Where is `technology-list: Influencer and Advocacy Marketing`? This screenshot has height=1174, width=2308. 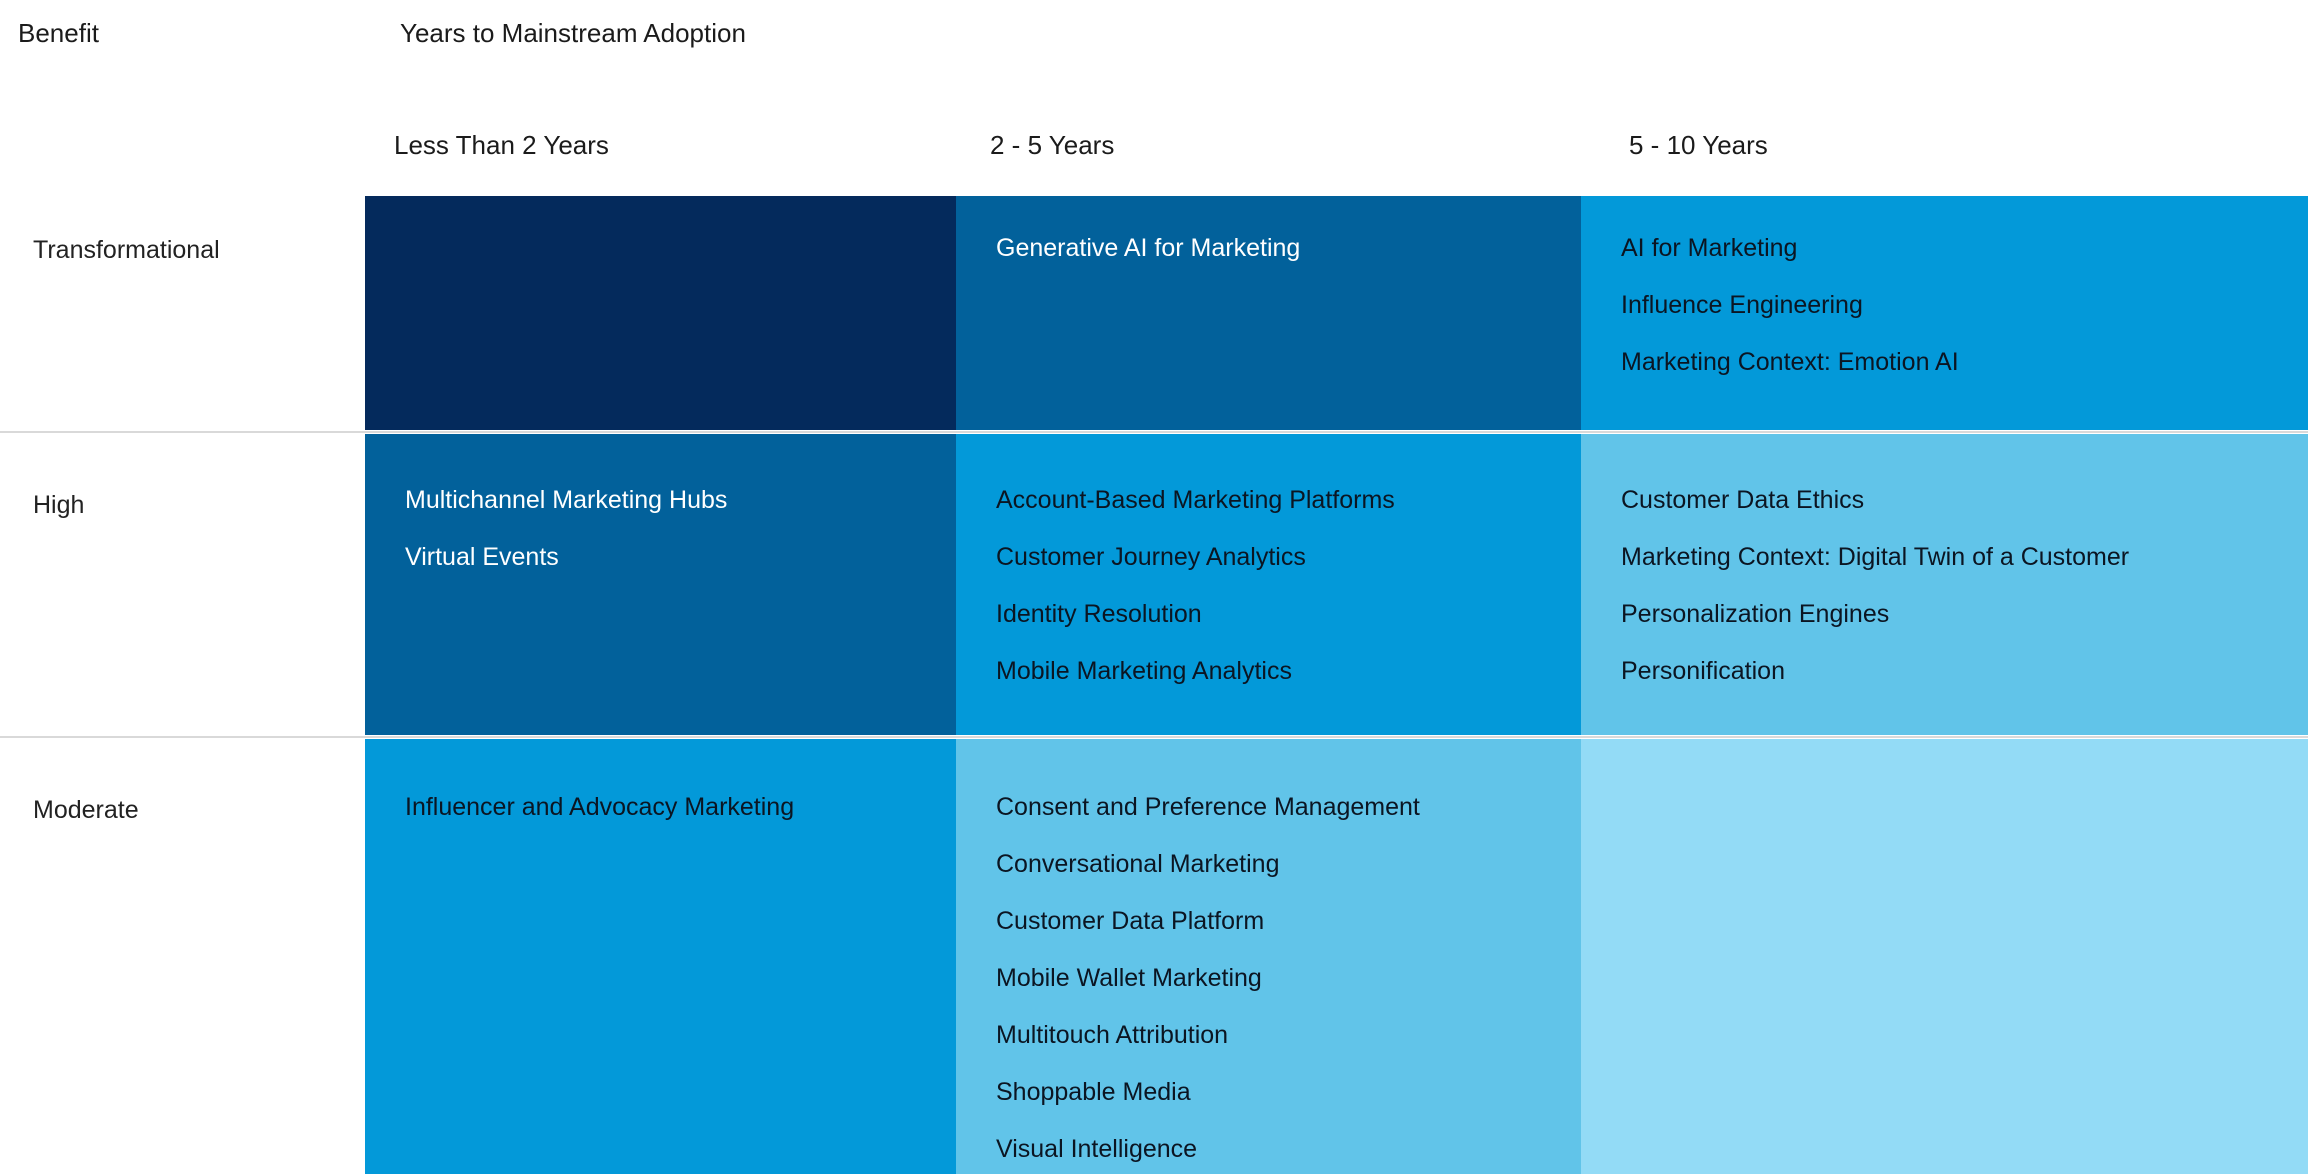 technology-list: Influencer and Advocacy Marketing is located at coordinates (660, 787).